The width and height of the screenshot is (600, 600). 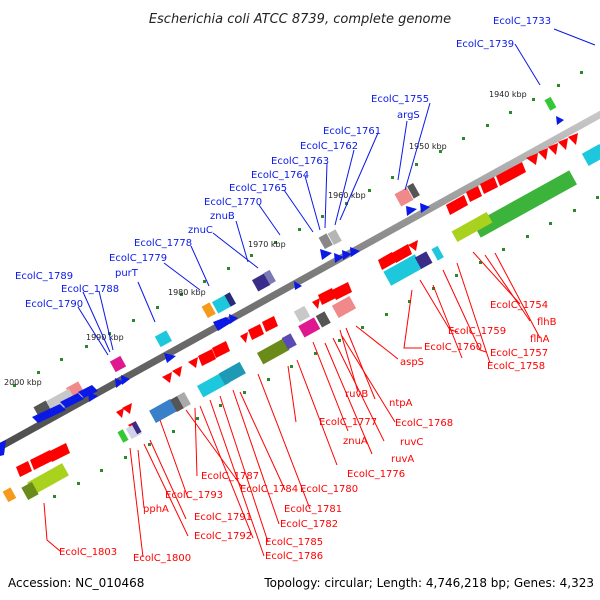 I want to click on gene-label-forward: EcolC_1764, so click(x=280, y=175).